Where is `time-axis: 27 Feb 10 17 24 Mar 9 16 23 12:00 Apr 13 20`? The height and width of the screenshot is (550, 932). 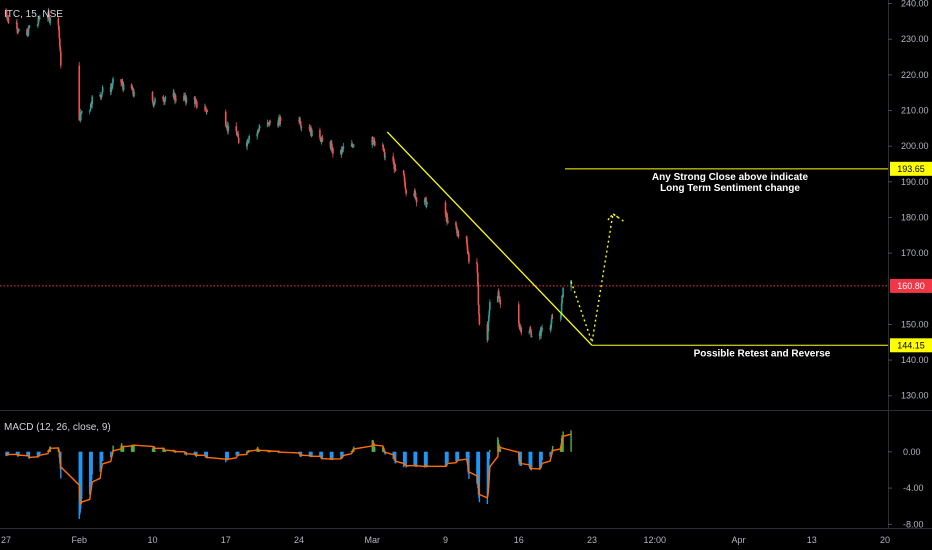
time-axis: 27 Feb 10 17 24 Mar 9 16 23 12:00 Apr 13 20 is located at coordinates (445, 540).